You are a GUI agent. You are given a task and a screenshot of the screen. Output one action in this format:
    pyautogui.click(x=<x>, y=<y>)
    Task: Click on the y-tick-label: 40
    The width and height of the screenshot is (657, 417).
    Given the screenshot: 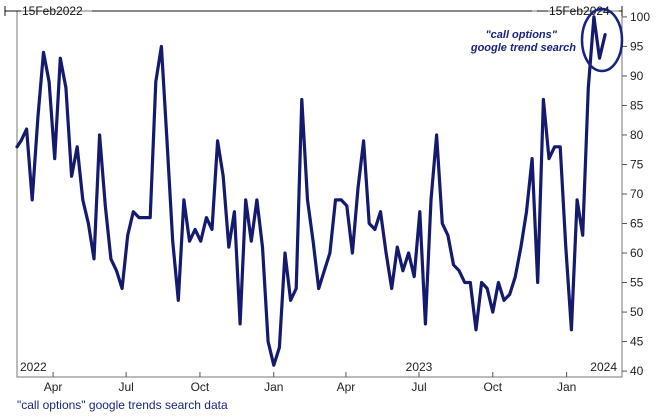 What is the action you would take?
    pyautogui.click(x=637, y=371)
    